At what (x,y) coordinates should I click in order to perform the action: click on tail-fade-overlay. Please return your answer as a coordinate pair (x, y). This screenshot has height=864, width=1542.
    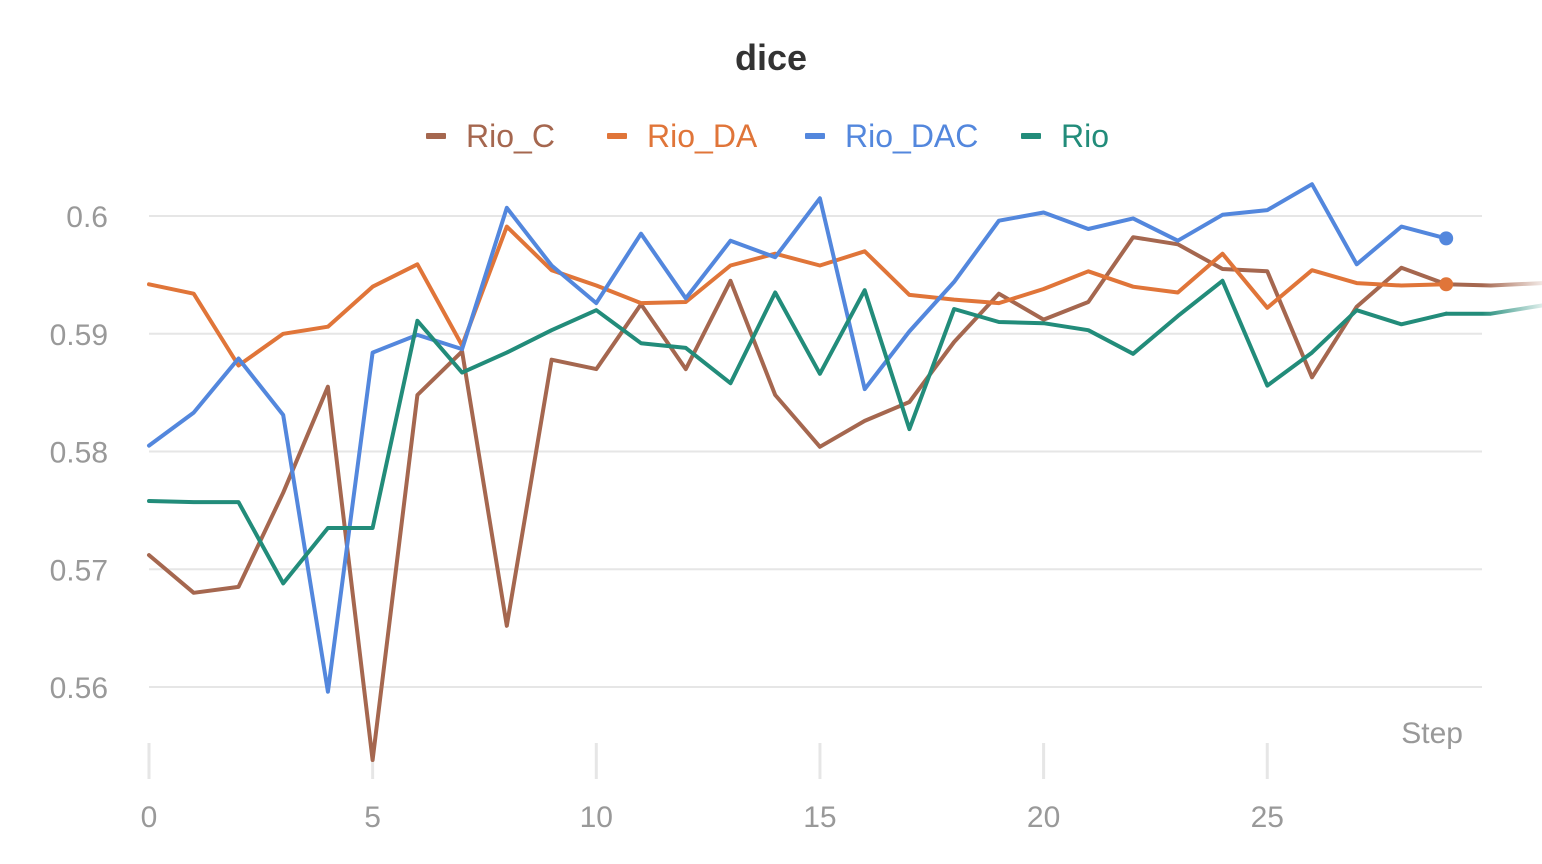
    Looking at the image, I should click on (1512, 290).